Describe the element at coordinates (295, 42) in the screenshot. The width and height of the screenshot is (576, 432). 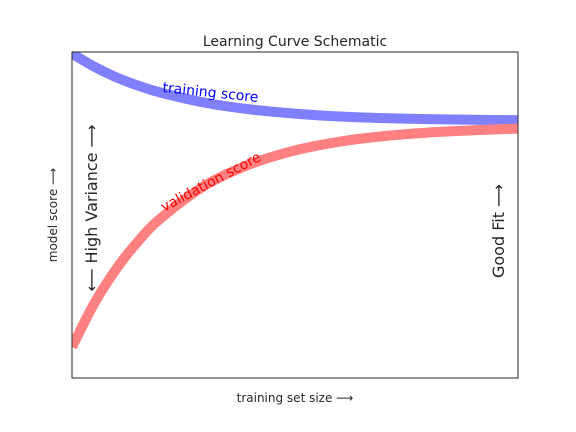
I see `chart-title: Learning Curve Schematic` at that location.